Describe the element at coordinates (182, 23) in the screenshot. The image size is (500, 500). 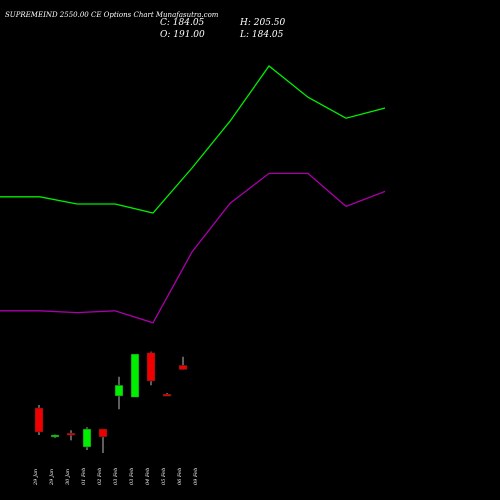
I see `close-label: C: 184.05` at that location.